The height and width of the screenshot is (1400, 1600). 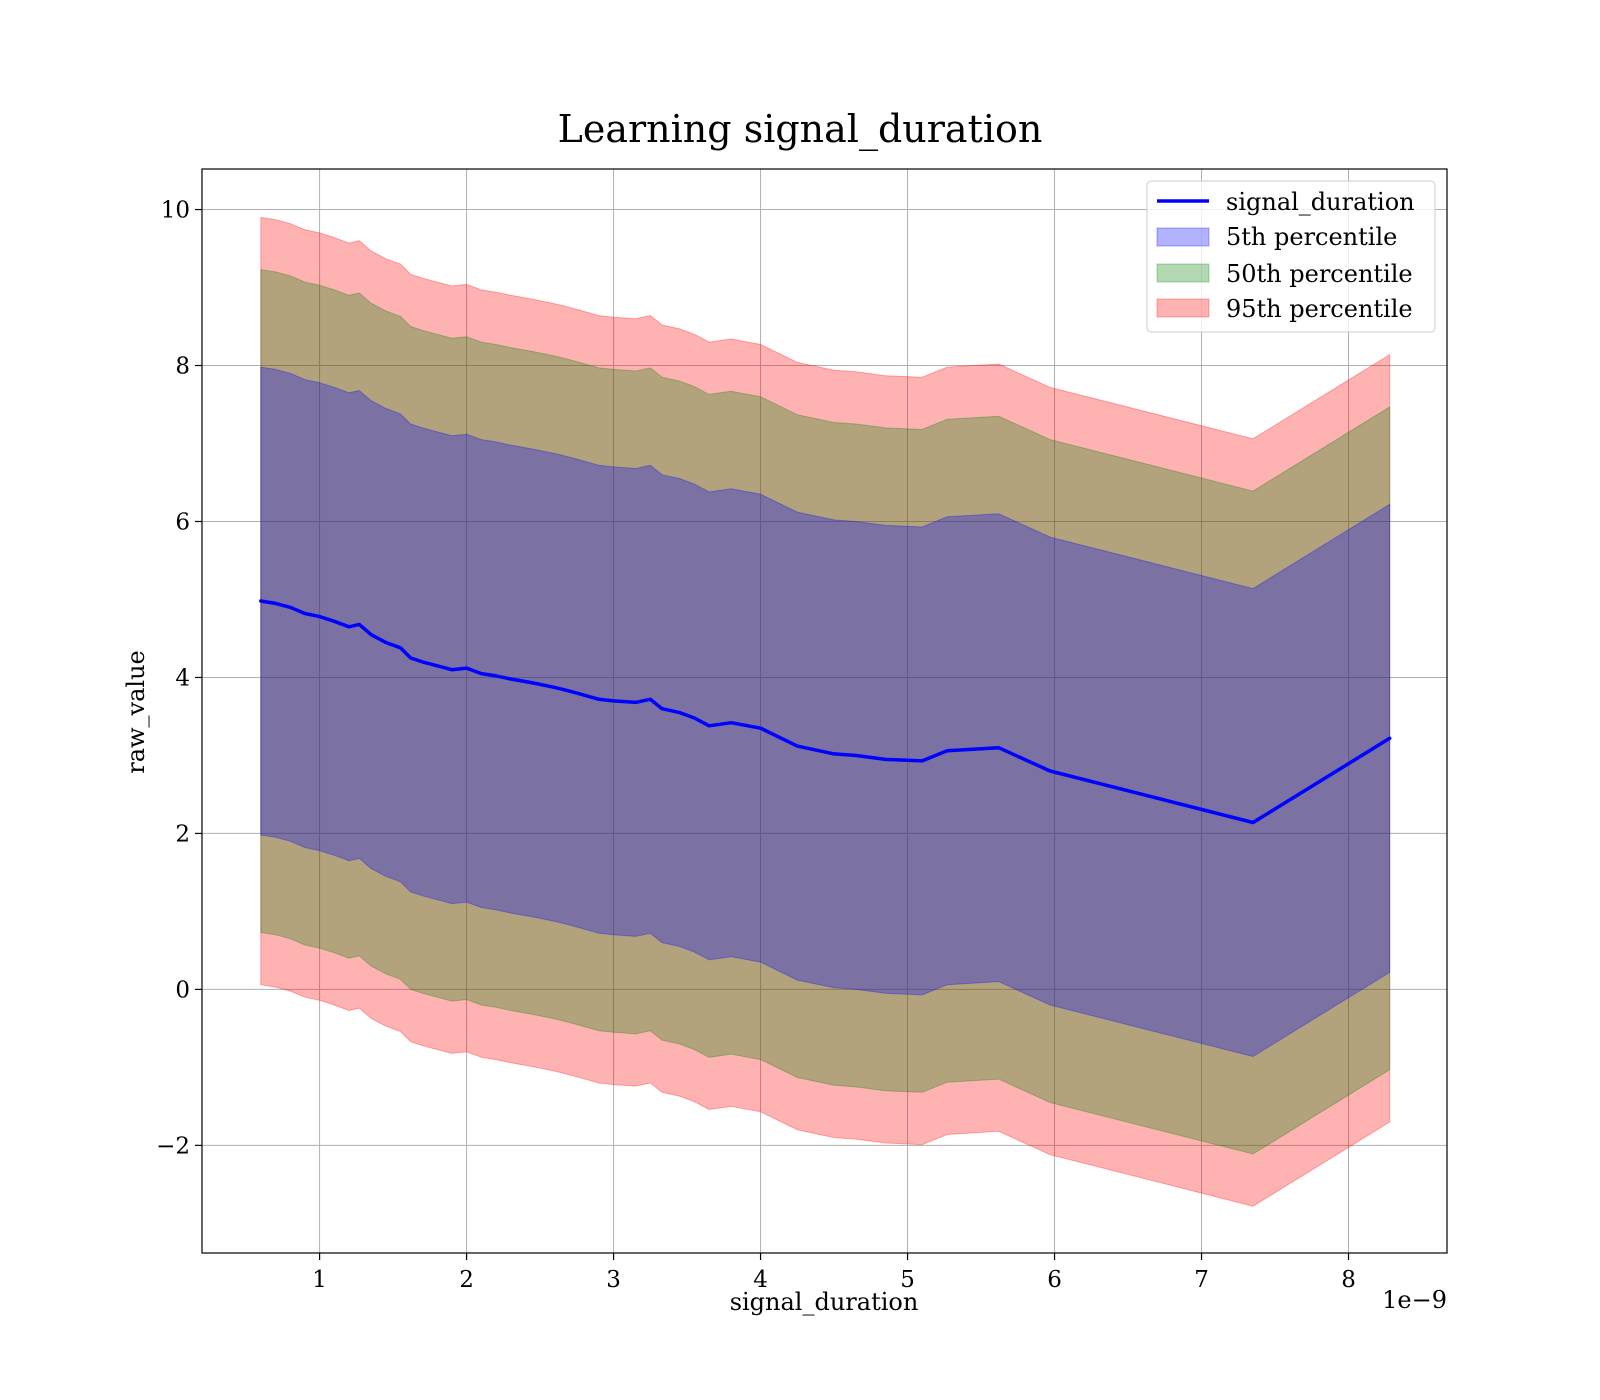 I want to click on x-tick-label-5: 6, so click(x=1054, y=1280).